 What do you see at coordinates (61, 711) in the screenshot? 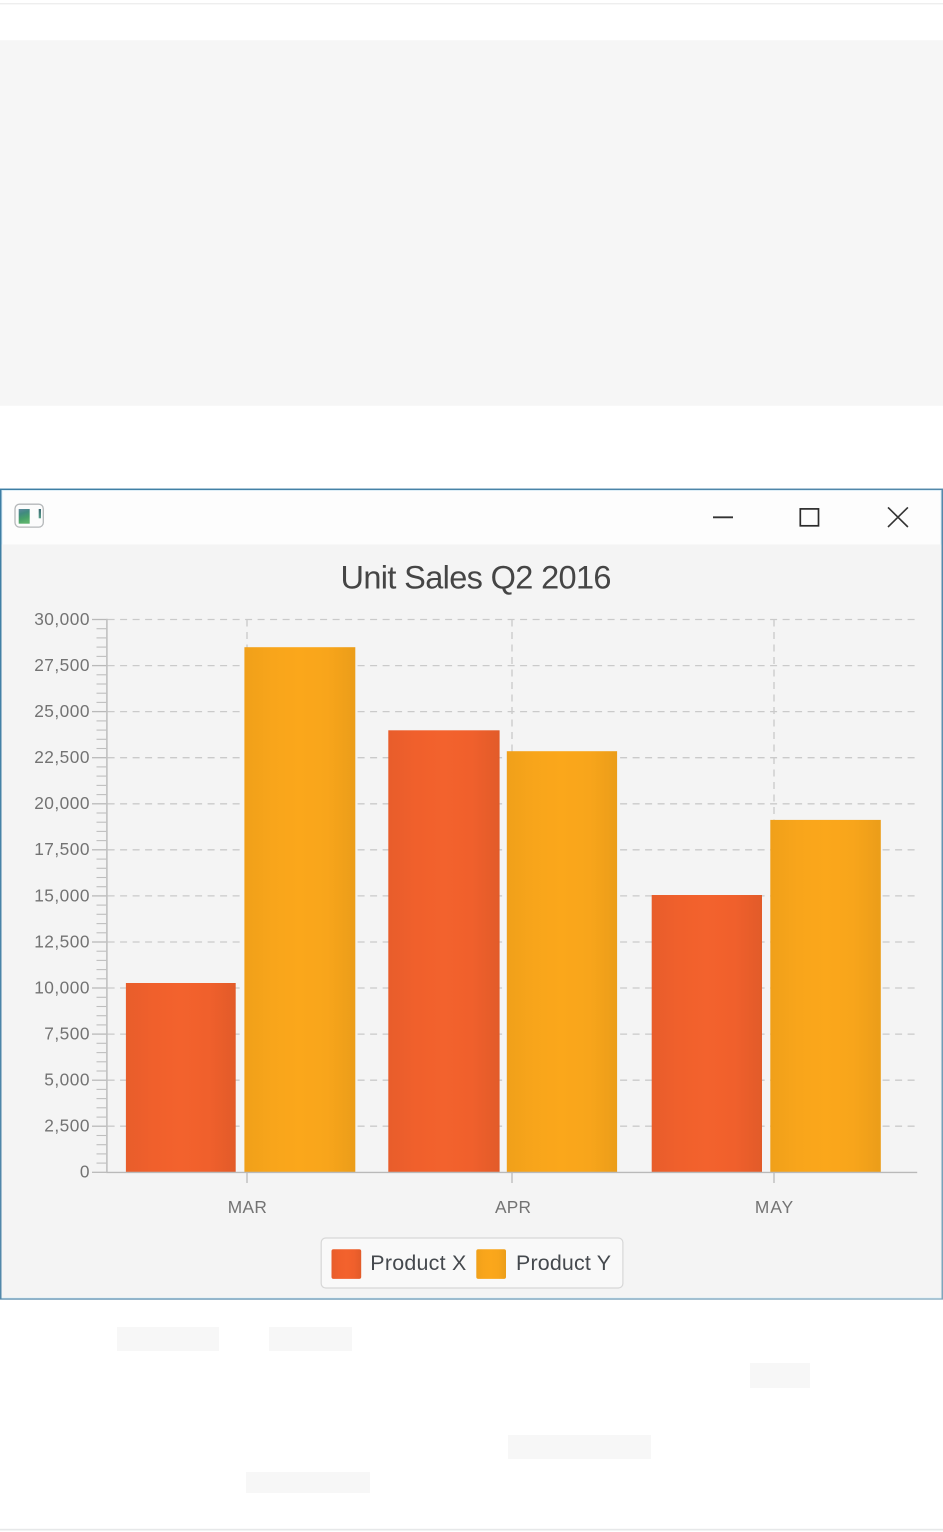
I see `svg-text: 25,000` at bounding box center [61, 711].